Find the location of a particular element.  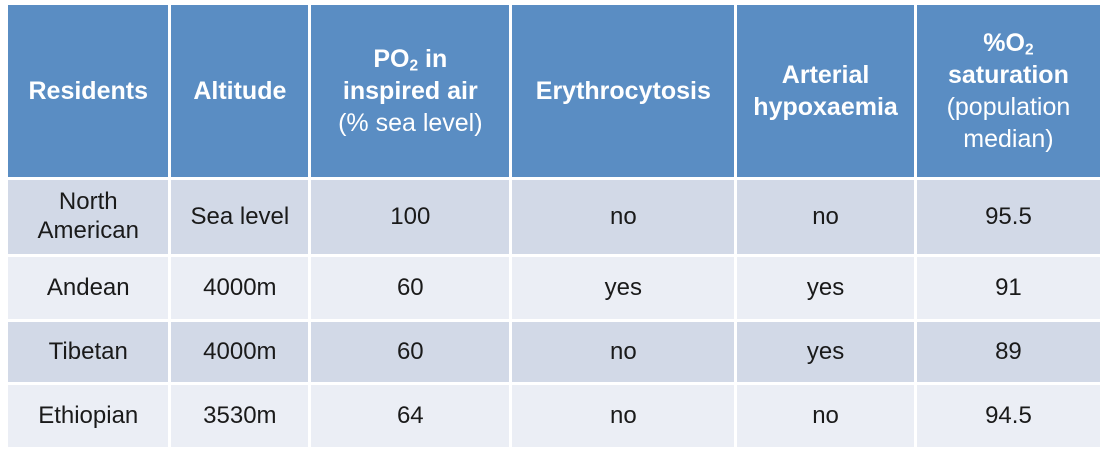

table-row-andean: Andean 4000m 60 yes yes 91 is located at coordinates (554, 288).